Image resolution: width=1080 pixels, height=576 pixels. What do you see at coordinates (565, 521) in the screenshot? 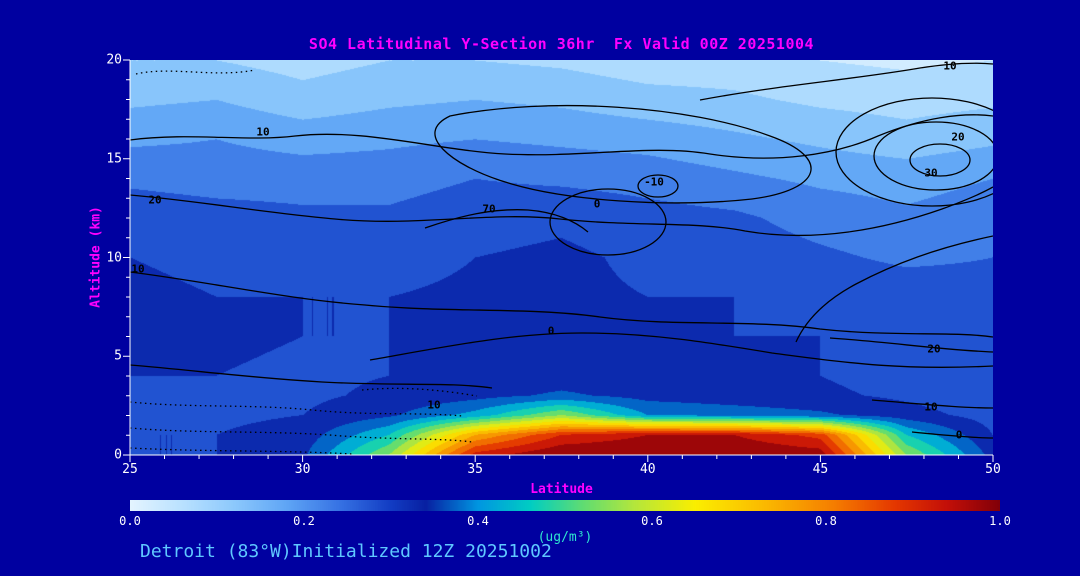
I see `colorbar-tick-labels: 0.0 0.2 0.4 0.6 0.8 1.0` at bounding box center [565, 521].